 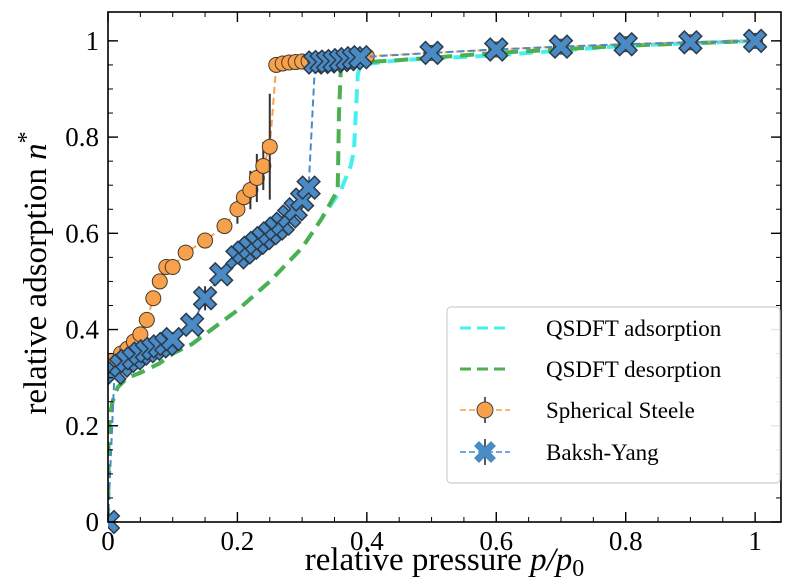 I want to click on y-tick-label: 0.8, so click(x=82, y=137).